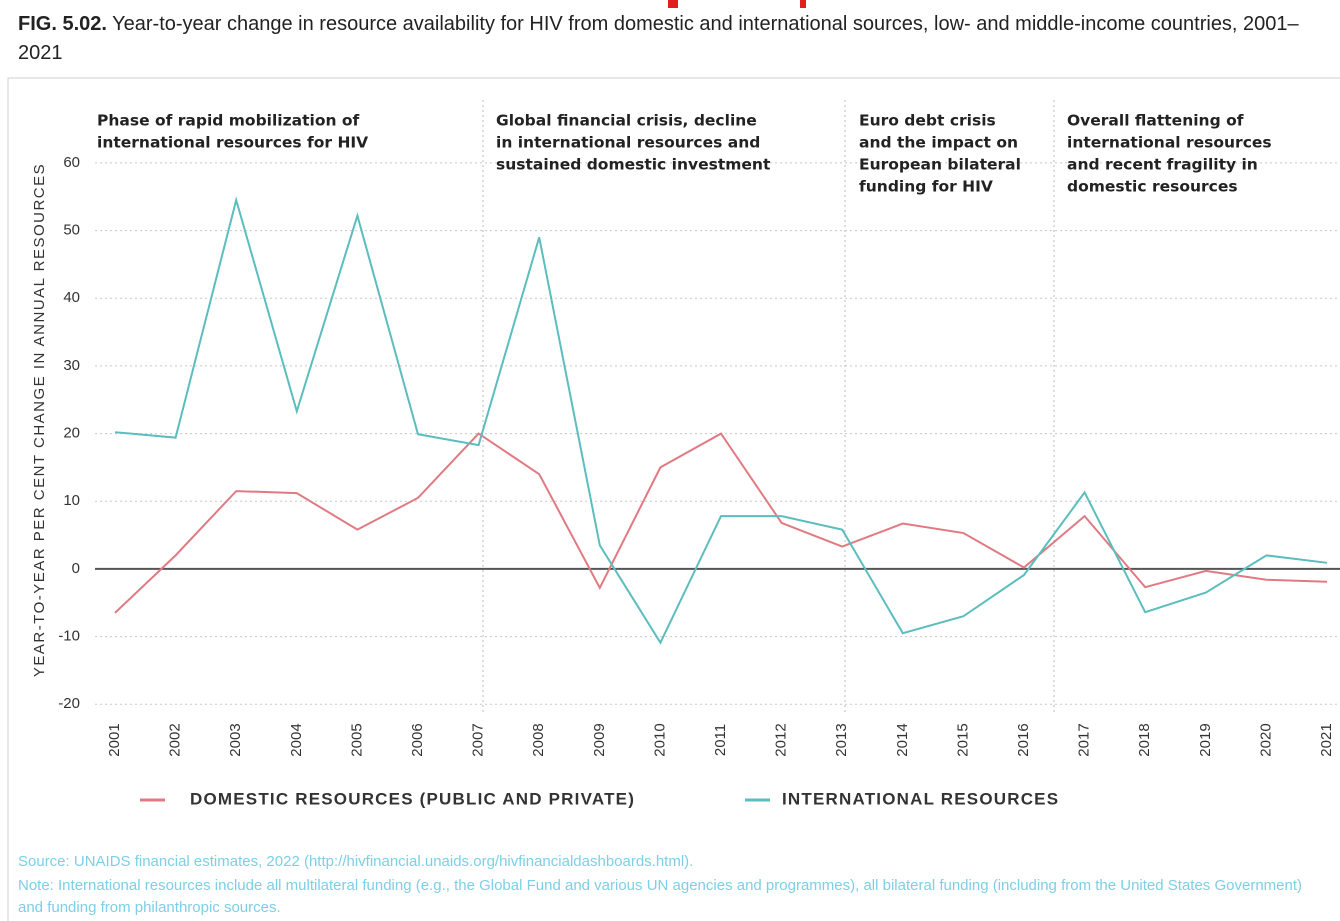 This screenshot has height=921, width=1340. What do you see at coordinates (720, 740) in the screenshot?
I see `x-tick-label: 2011` at bounding box center [720, 740].